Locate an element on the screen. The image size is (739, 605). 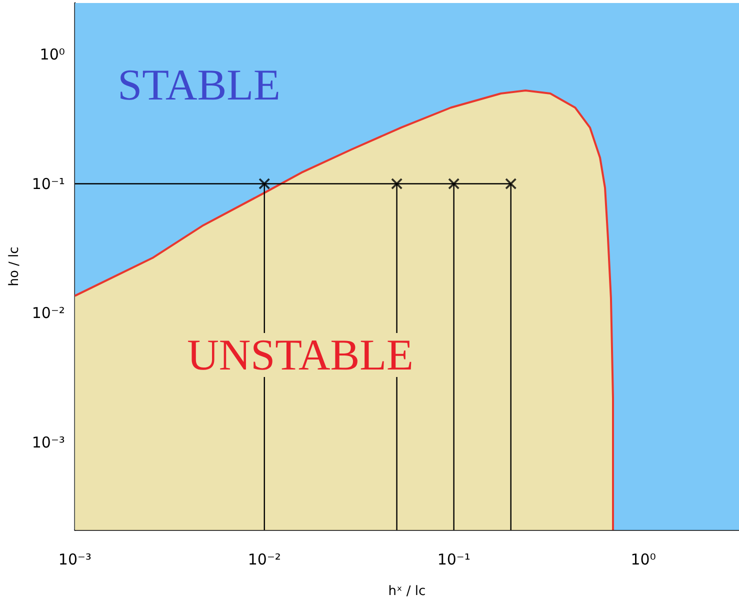
y-tick-label: 10⁰ is located at coordinates (52, 54).